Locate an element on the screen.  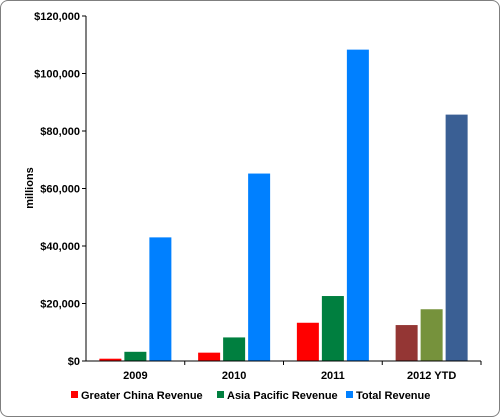
y-tick-label: $0 is located at coordinates (74, 362).